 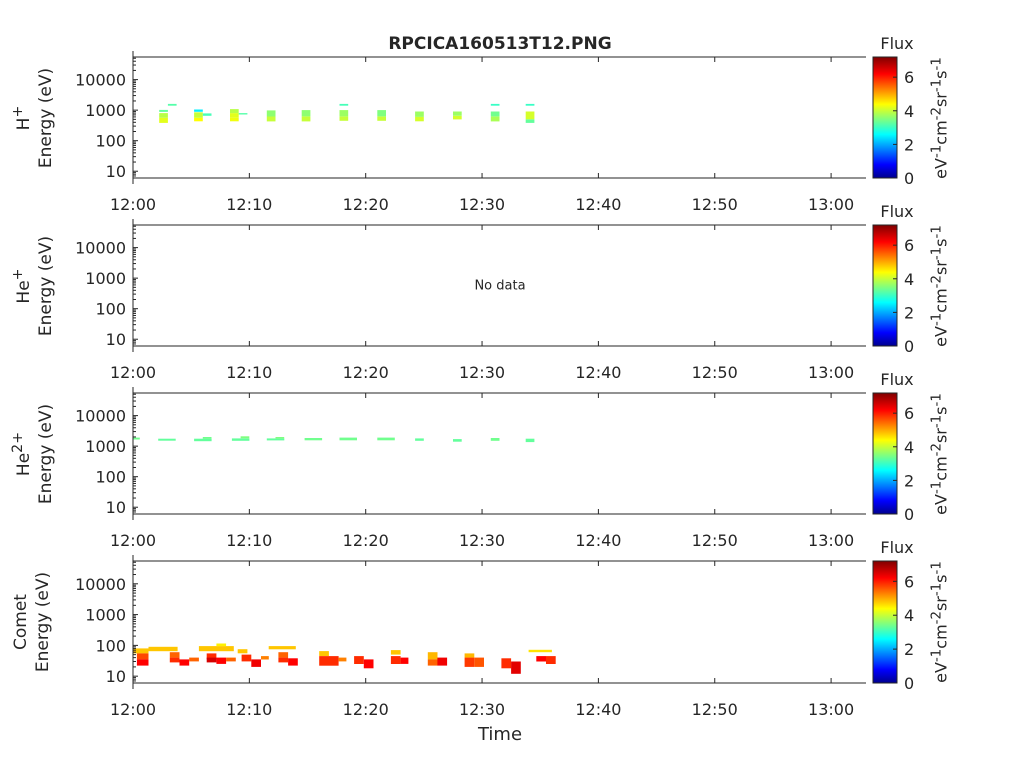 What do you see at coordinates (32, 453) in the screenshot?
I see `y-axis-label: He2+ Energy (eV)` at bounding box center [32, 453].